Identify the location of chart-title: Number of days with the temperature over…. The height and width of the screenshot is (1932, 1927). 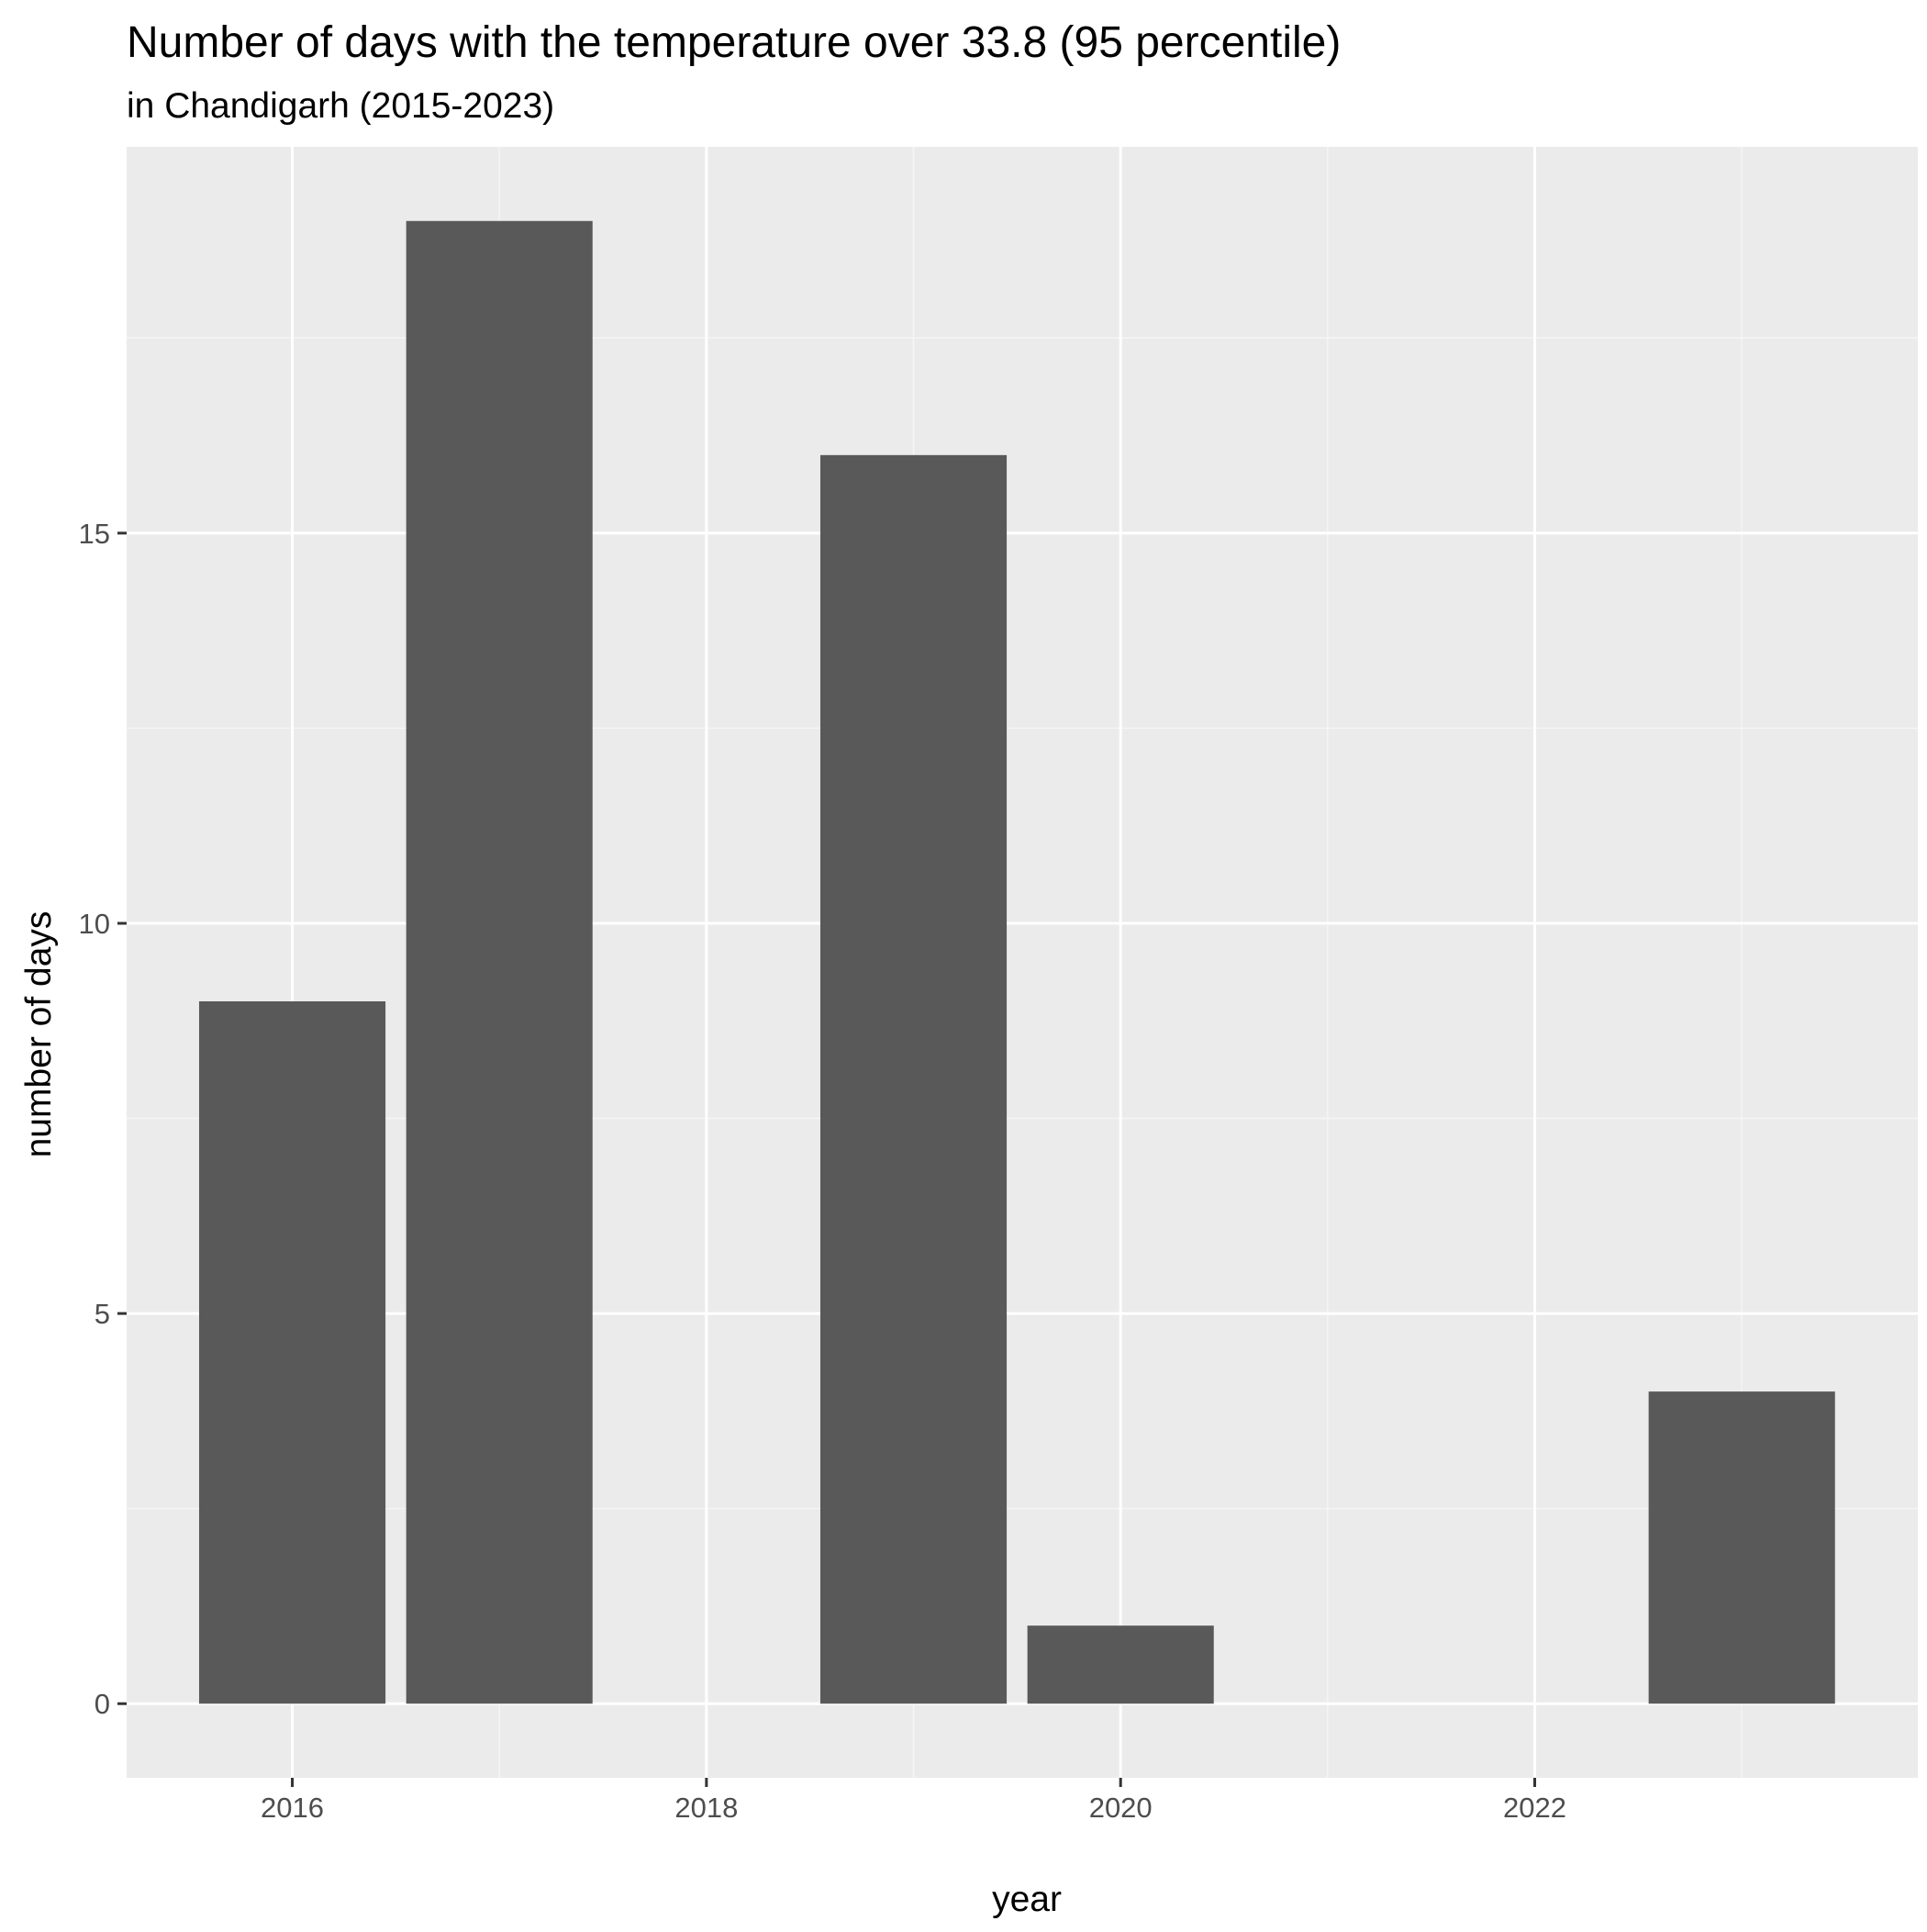
(734, 42).